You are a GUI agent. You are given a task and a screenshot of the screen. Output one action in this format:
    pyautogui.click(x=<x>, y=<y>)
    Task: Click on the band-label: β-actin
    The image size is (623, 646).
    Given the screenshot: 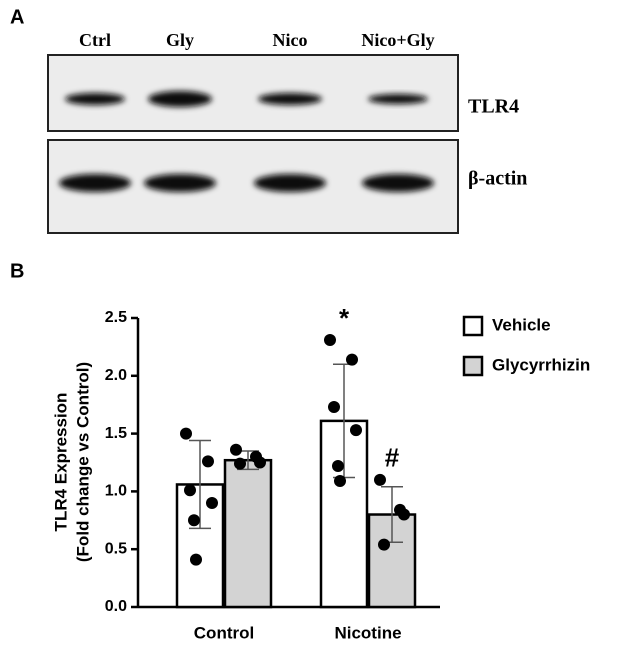 What is the action you would take?
    pyautogui.click(x=497, y=179)
    